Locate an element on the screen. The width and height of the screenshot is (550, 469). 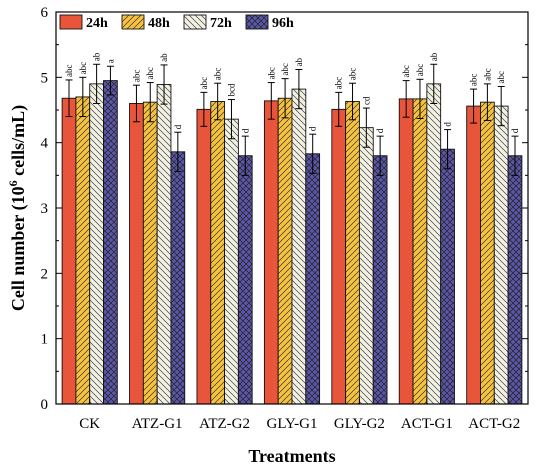
error-bar-96h-ACT-G2 is located at coordinates (515, 155).